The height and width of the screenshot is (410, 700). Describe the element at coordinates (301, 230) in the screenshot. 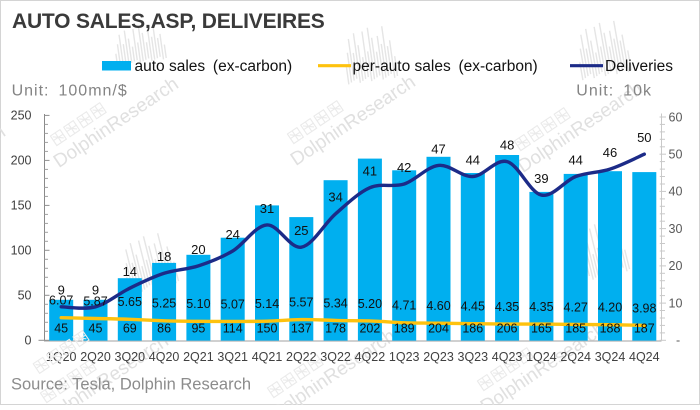

I see `svg-text: 25` at that location.